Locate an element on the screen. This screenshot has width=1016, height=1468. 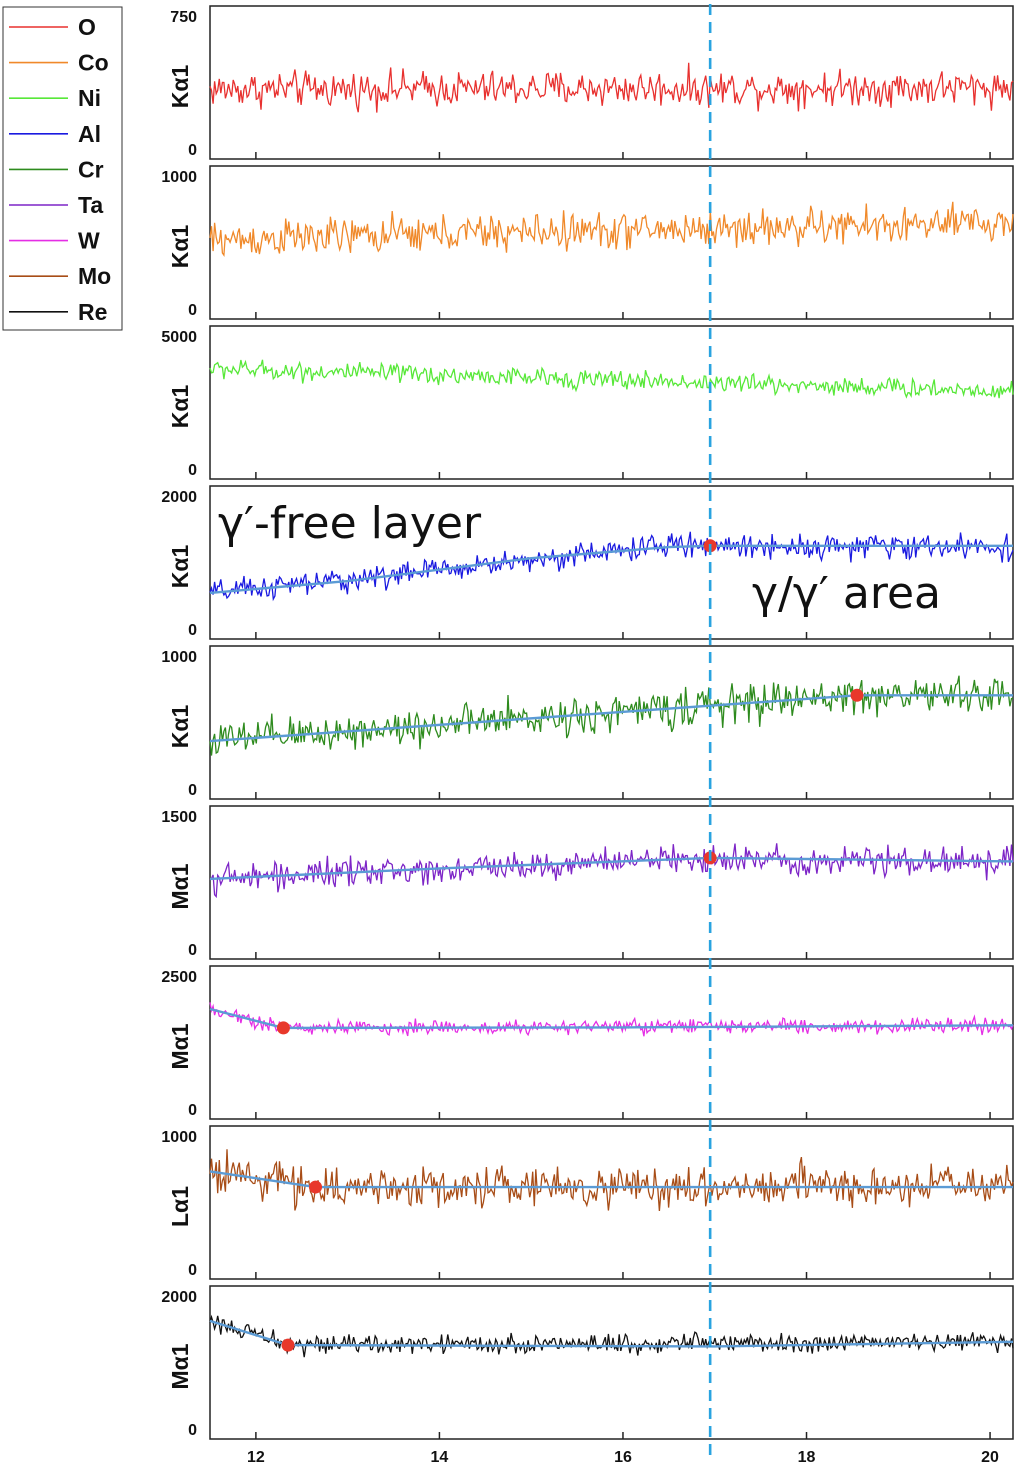
x-axis: 12 14 16 18 20 is located at coordinates (623, 1457).